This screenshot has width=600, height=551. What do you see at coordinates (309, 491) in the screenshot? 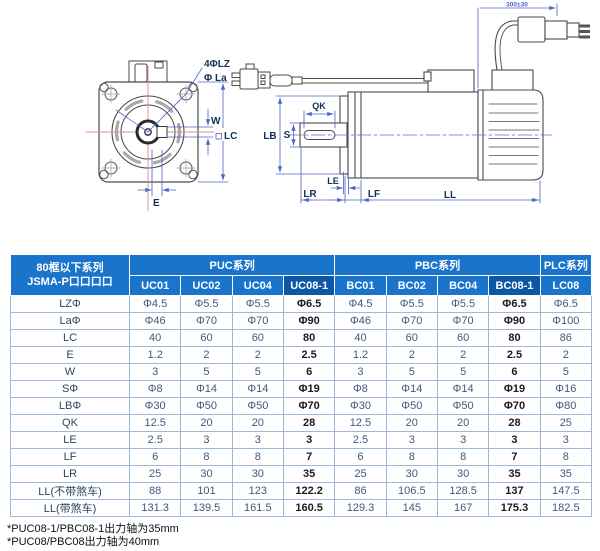
I see `spec-cell: 122.2` at bounding box center [309, 491].